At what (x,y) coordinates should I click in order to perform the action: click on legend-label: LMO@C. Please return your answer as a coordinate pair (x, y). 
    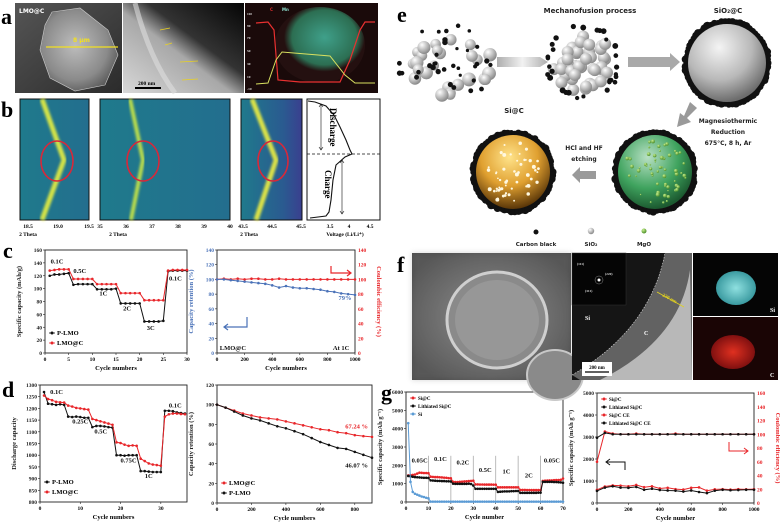
    Looking at the image, I should click on (65, 492).